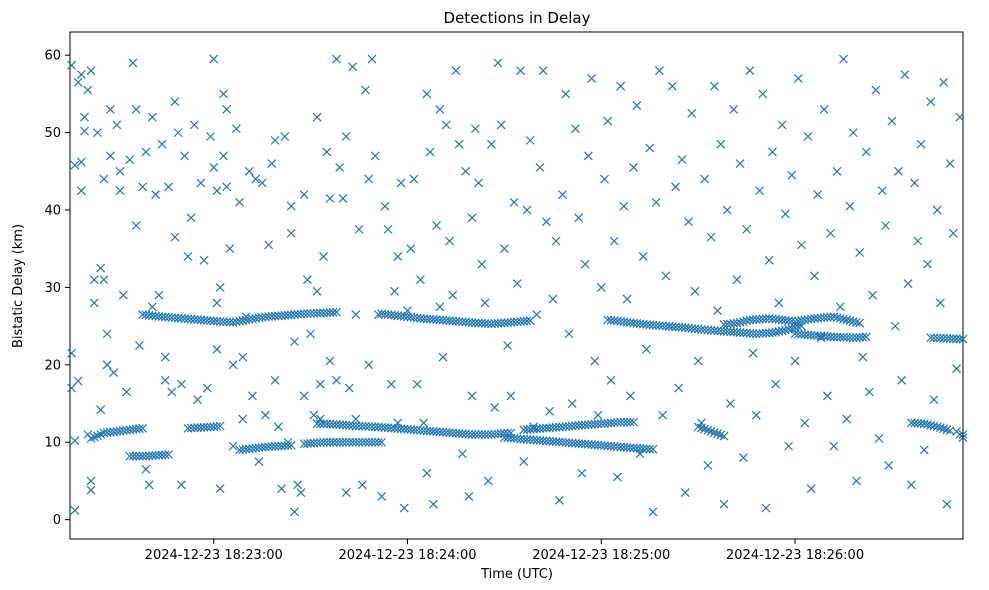 This screenshot has width=989, height=590. I want to click on y-tick-label: 0, so click(57, 520).